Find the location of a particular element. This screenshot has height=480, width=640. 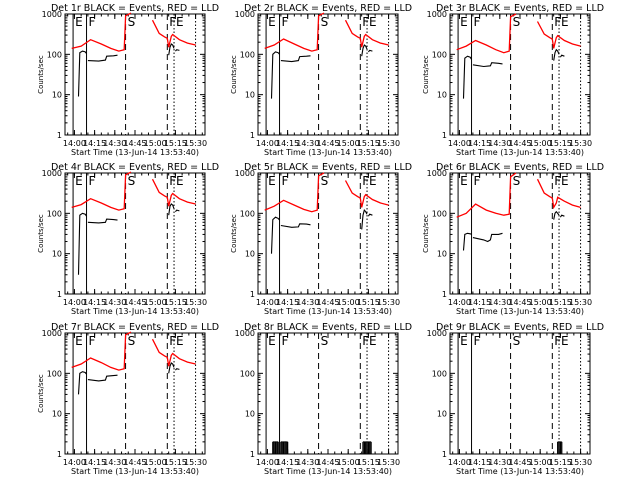

panel-title: Det 2r BLACK = Events, RED = LLD is located at coordinates (328, 8).